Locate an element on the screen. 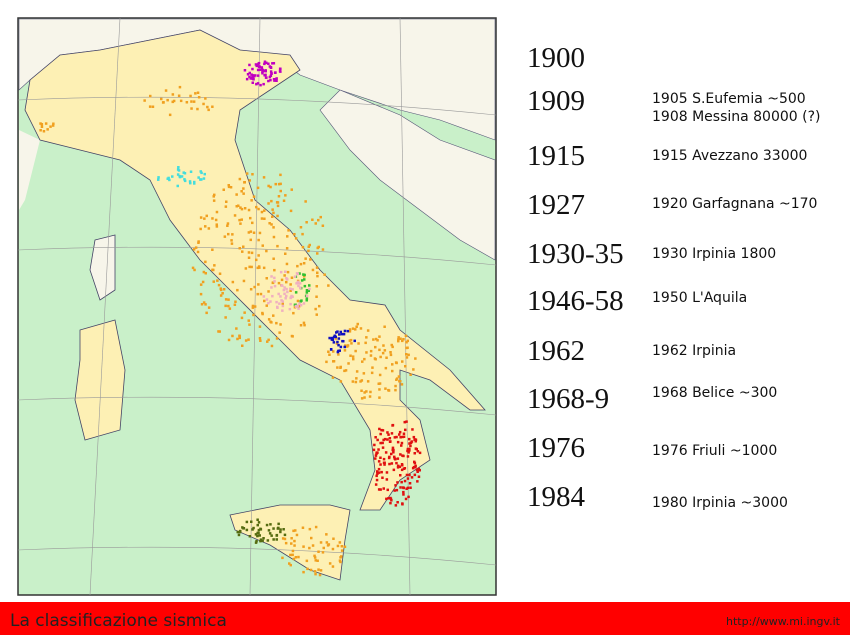 The width and height of the screenshot is (850, 635). year-label: 1968-9 is located at coordinates (568, 399).